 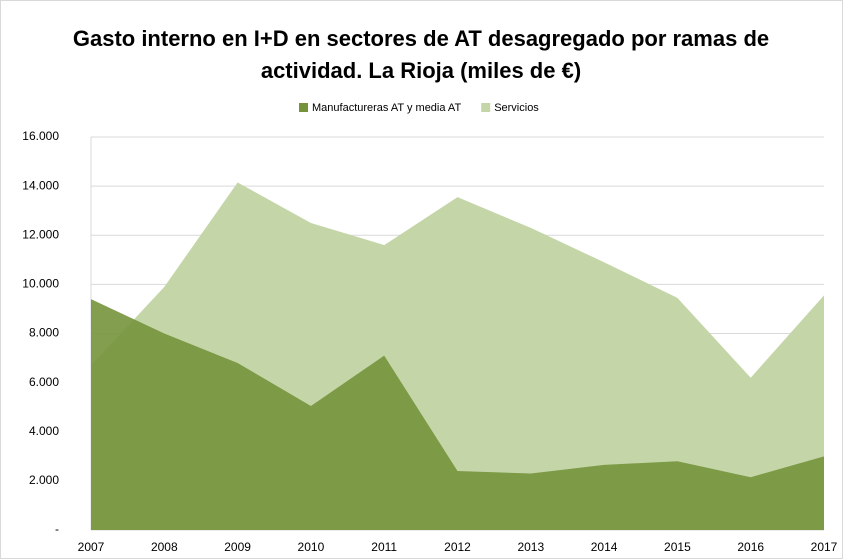 I want to click on x-tick-label: 2012, so click(x=457, y=547).